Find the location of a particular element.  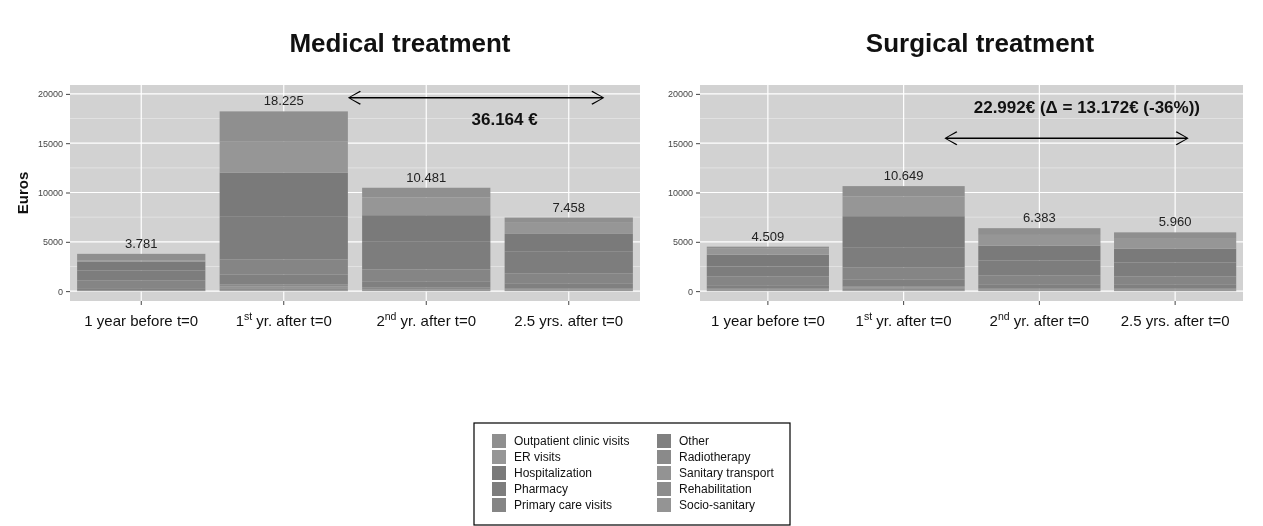

annotation: 18.225 is located at coordinates (283, 101).